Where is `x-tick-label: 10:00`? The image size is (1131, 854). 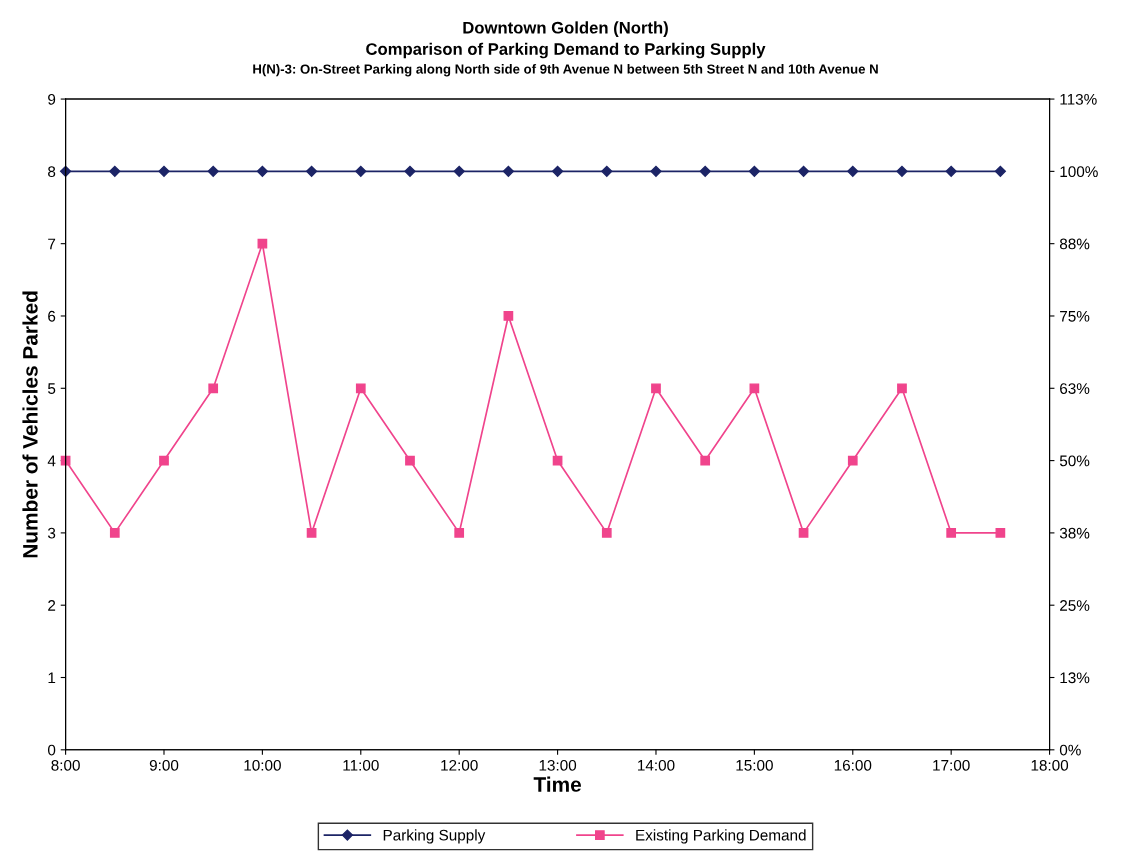
x-tick-label: 10:00 is located at coordinates (262, 765).